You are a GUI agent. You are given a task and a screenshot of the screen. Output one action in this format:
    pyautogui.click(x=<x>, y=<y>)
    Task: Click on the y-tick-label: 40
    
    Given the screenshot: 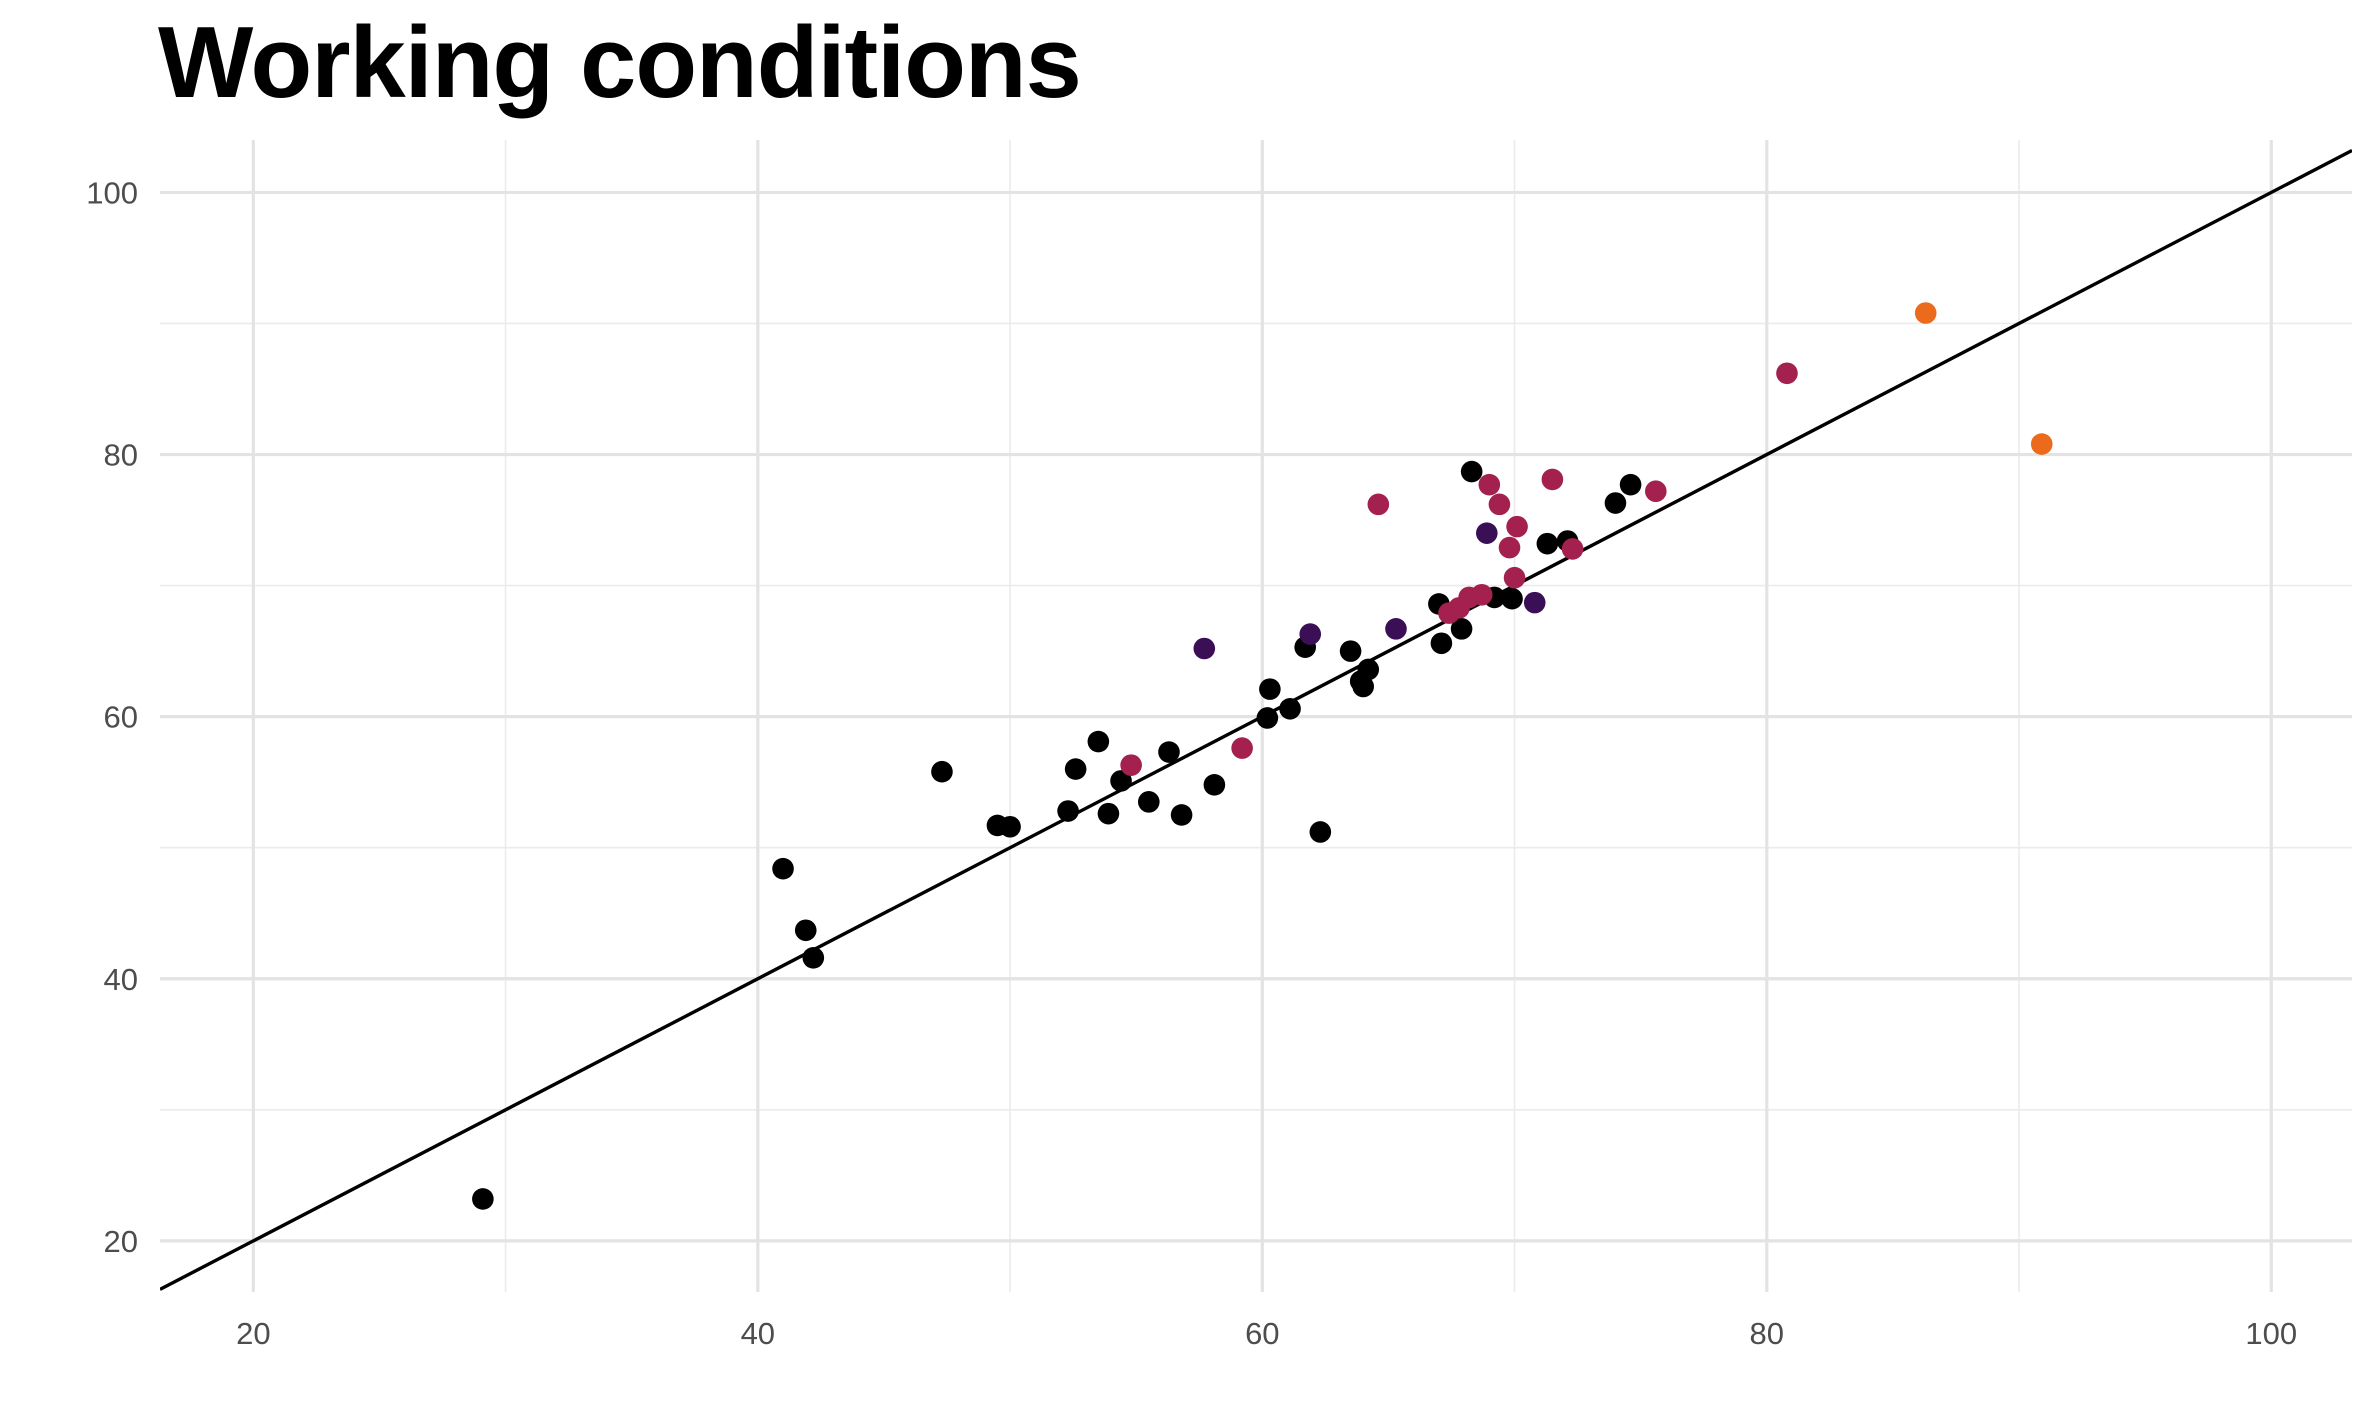 What is the action you would take?
    pyautogui.click(x=121, y=979)
    